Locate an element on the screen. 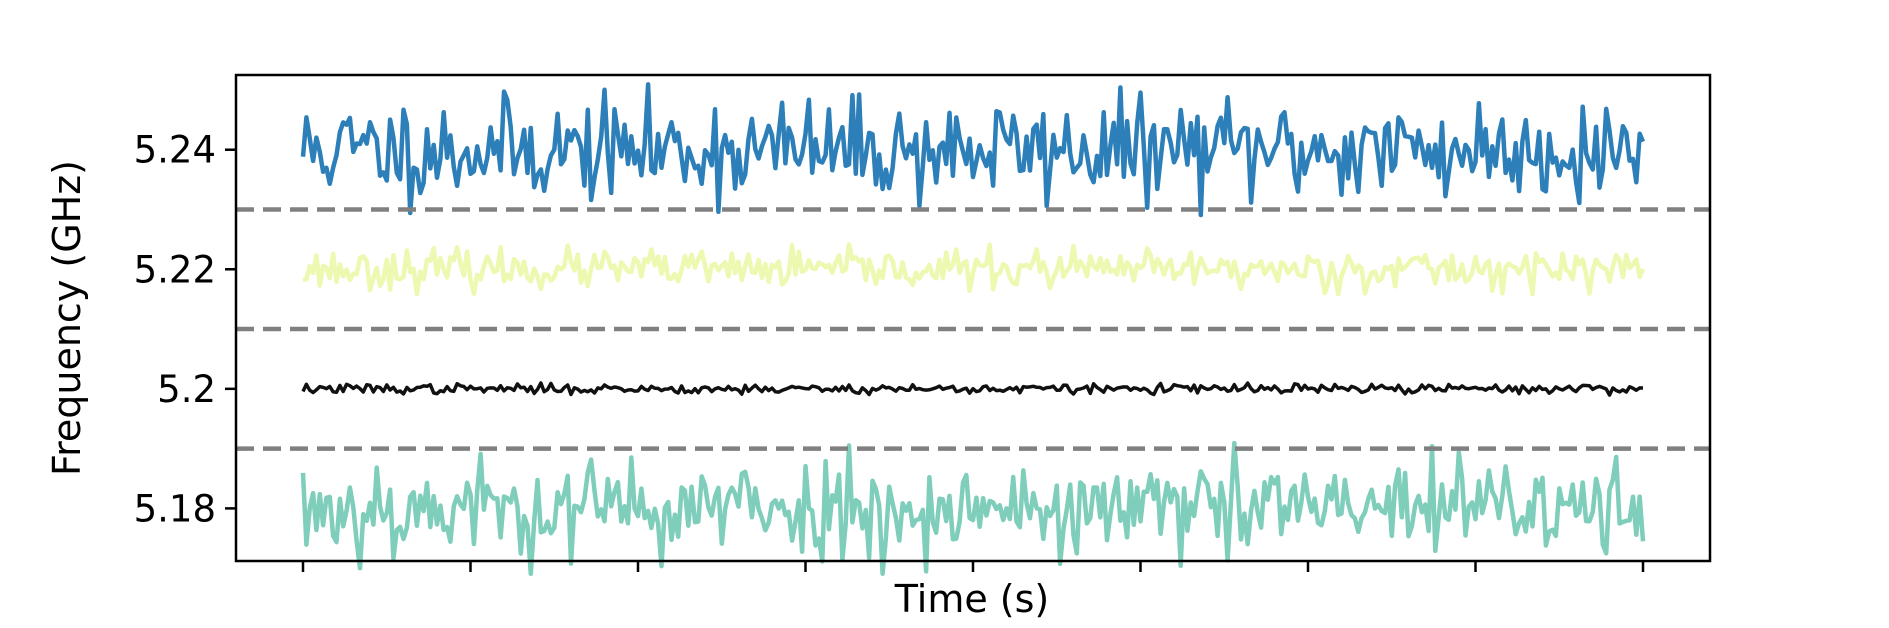 The height and width of the screenshot is (628, 1889). y-tick-label-1: 5.18 is located at coordinates (175, 508).